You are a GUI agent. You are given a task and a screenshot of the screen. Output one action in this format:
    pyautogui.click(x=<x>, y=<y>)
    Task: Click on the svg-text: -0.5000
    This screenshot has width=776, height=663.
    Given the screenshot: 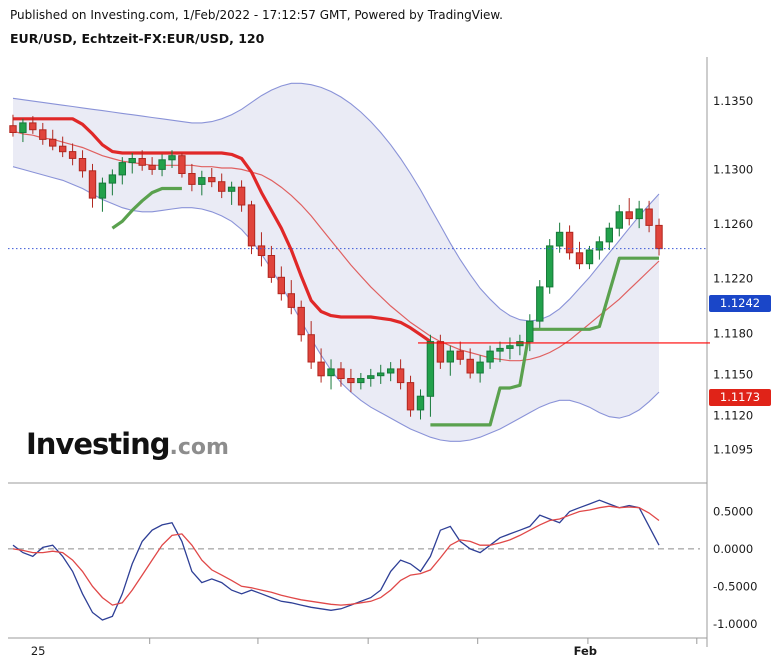 What is the action you would take?
    pyautogui.click(x=735, y=586)
    